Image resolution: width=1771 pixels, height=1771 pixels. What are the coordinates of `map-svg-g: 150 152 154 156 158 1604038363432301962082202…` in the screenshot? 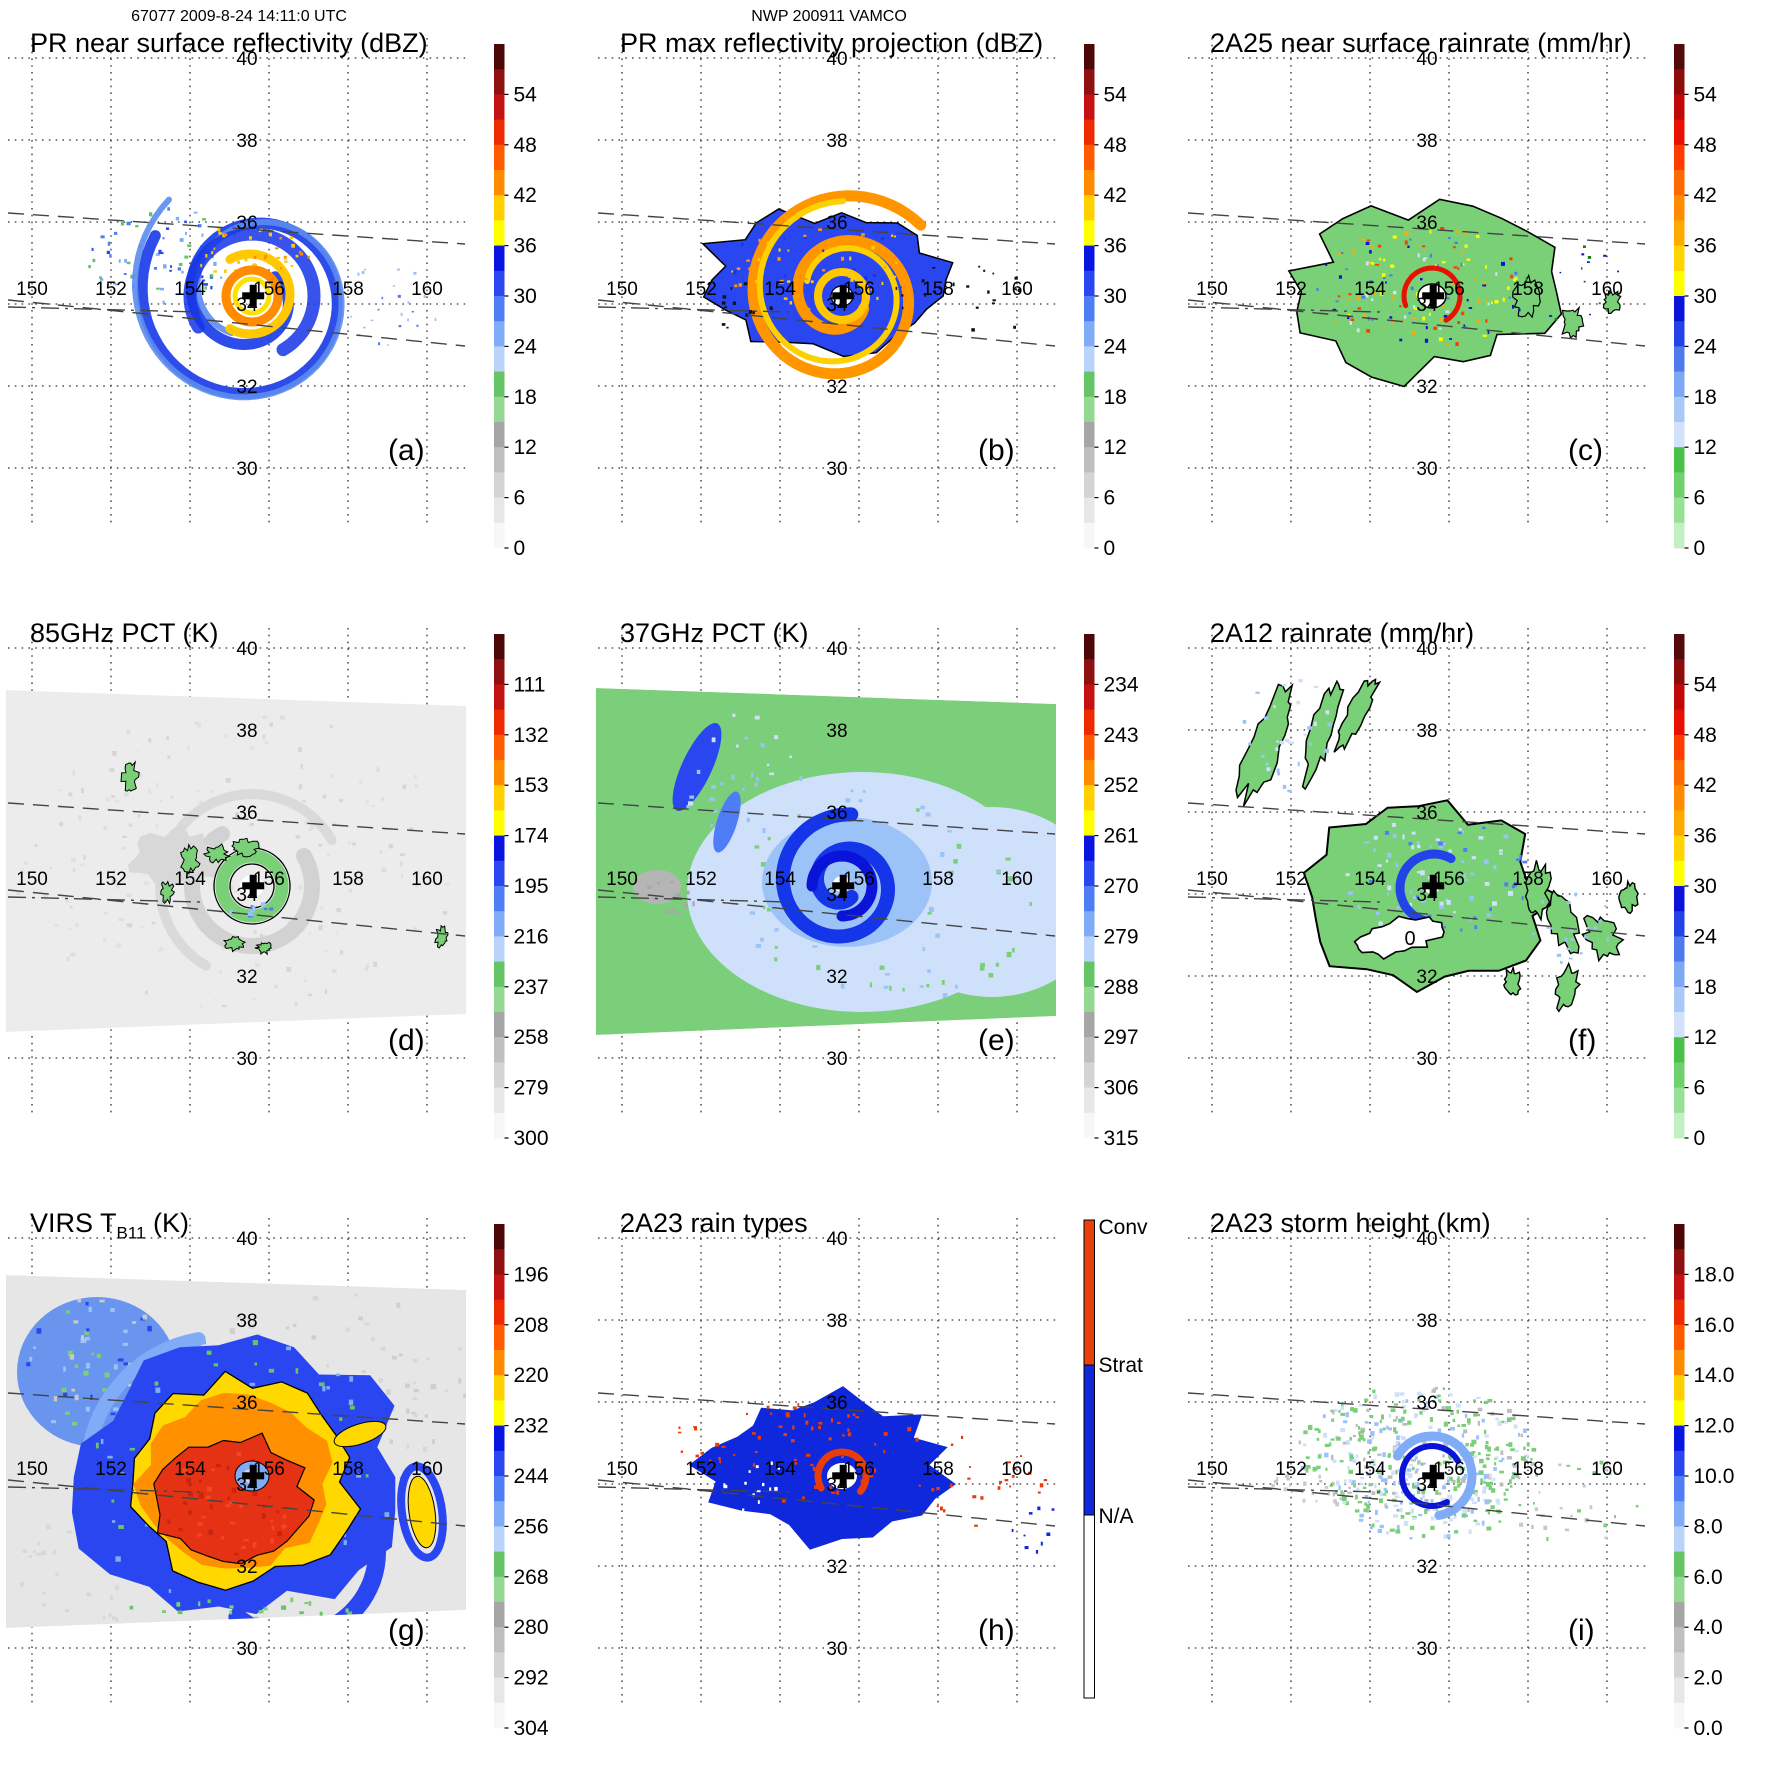 It's located at (277, 1479).